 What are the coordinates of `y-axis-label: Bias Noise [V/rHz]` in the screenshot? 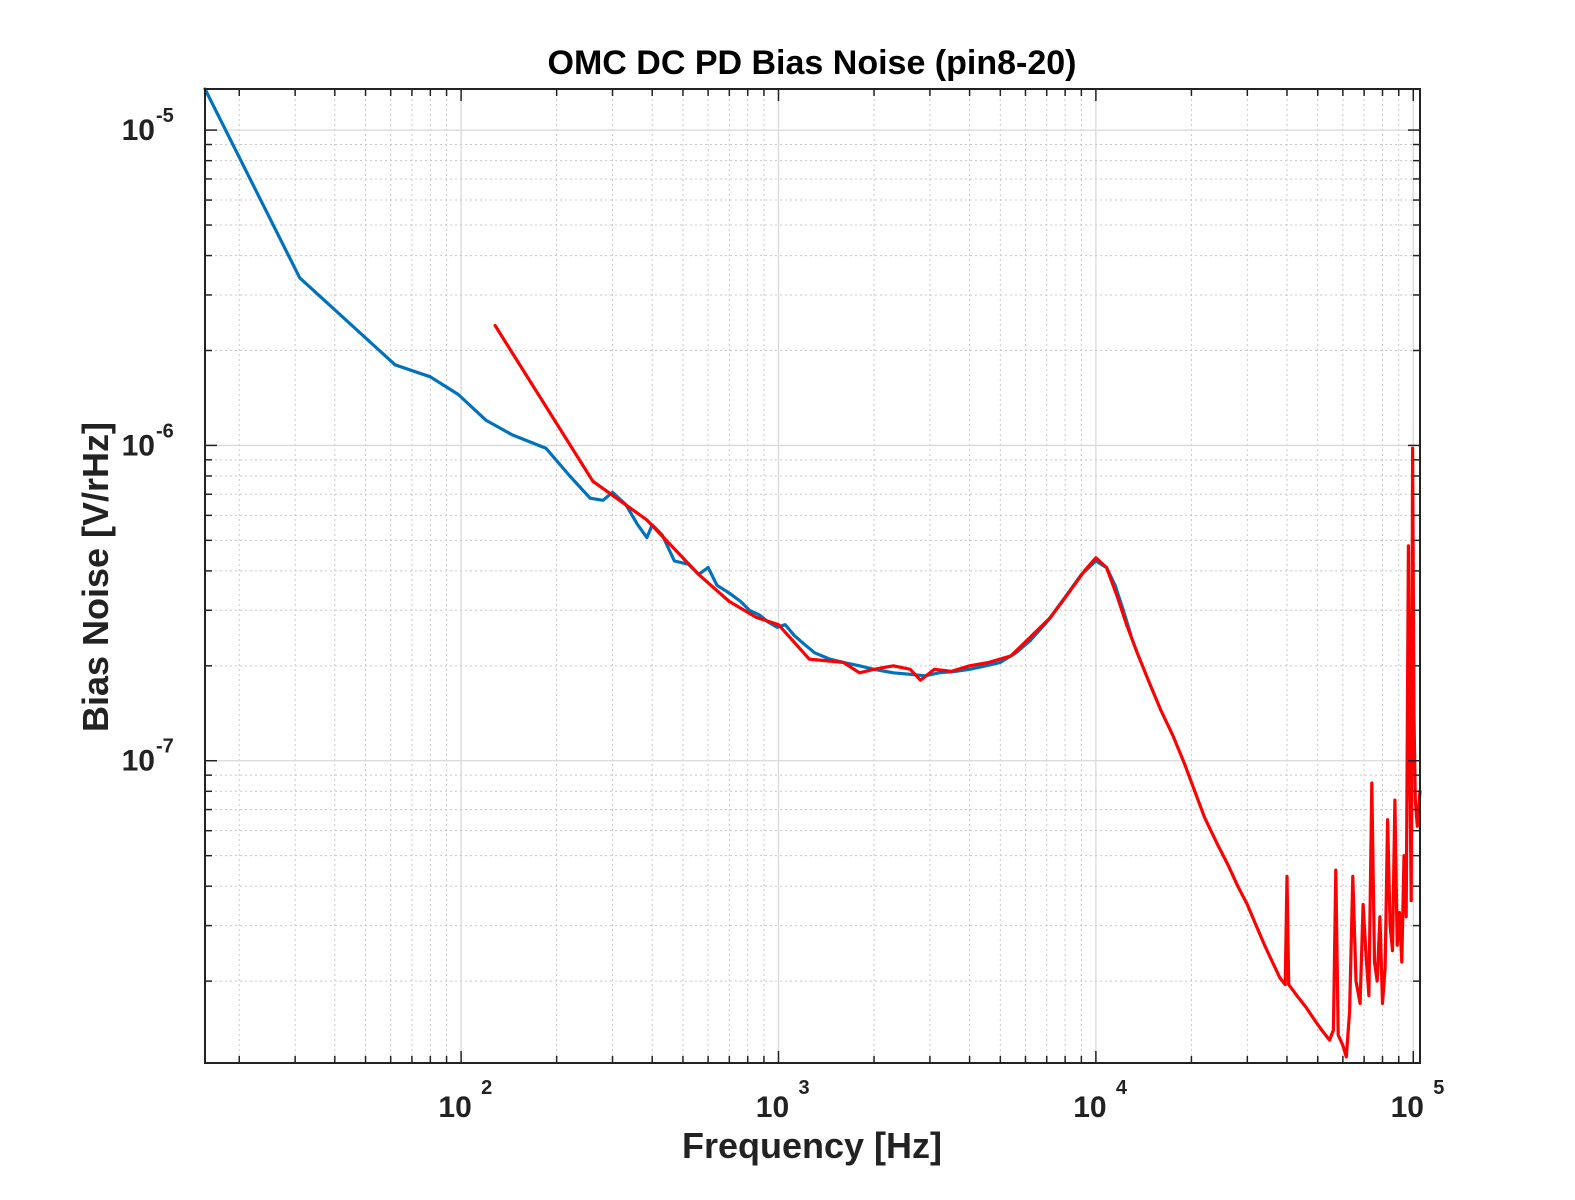 It's located at (95, 577).